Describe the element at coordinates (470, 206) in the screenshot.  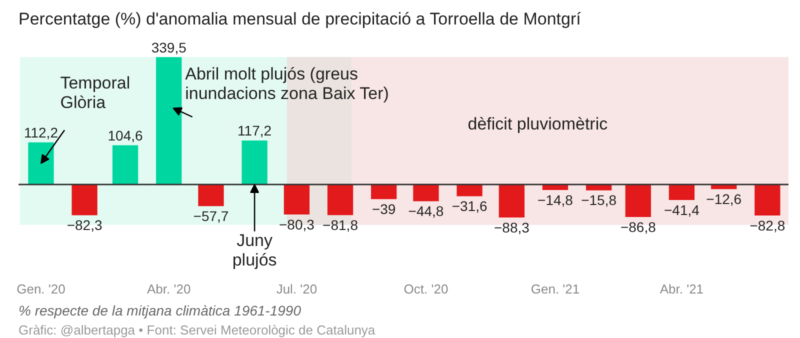
I see `data-label: −31,6` at that location.